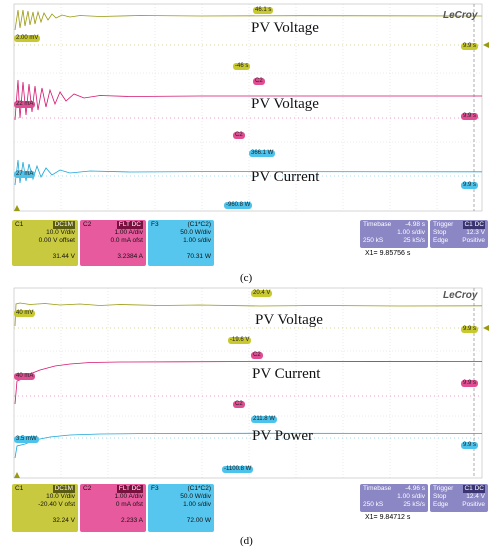 The width and height of the screenshot is (499, 550). I want to click on cursor-readout: X1= 9.84712 s, so click(388, 517).